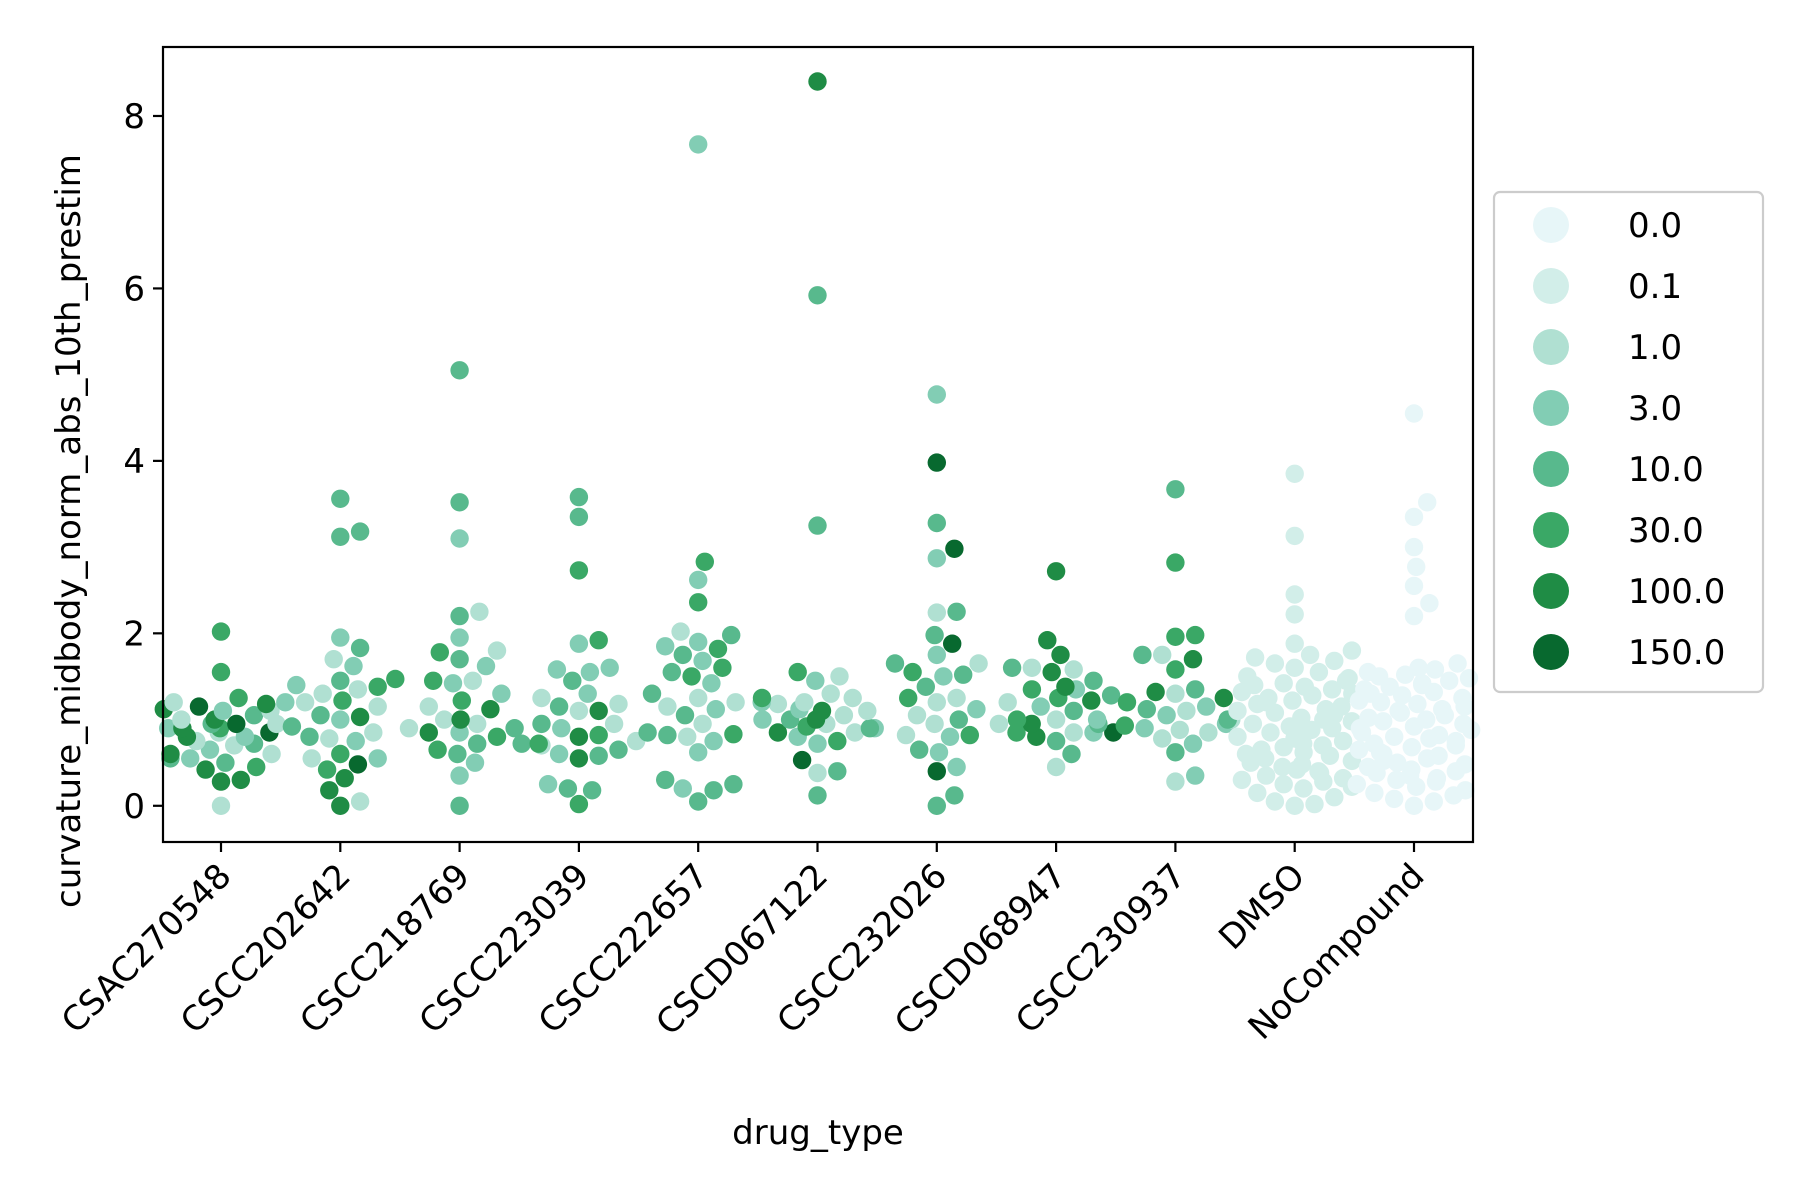  Describe the element at coordinates (1655, 226) in the screenshot. I see `legend-label: 0.0` at that location.